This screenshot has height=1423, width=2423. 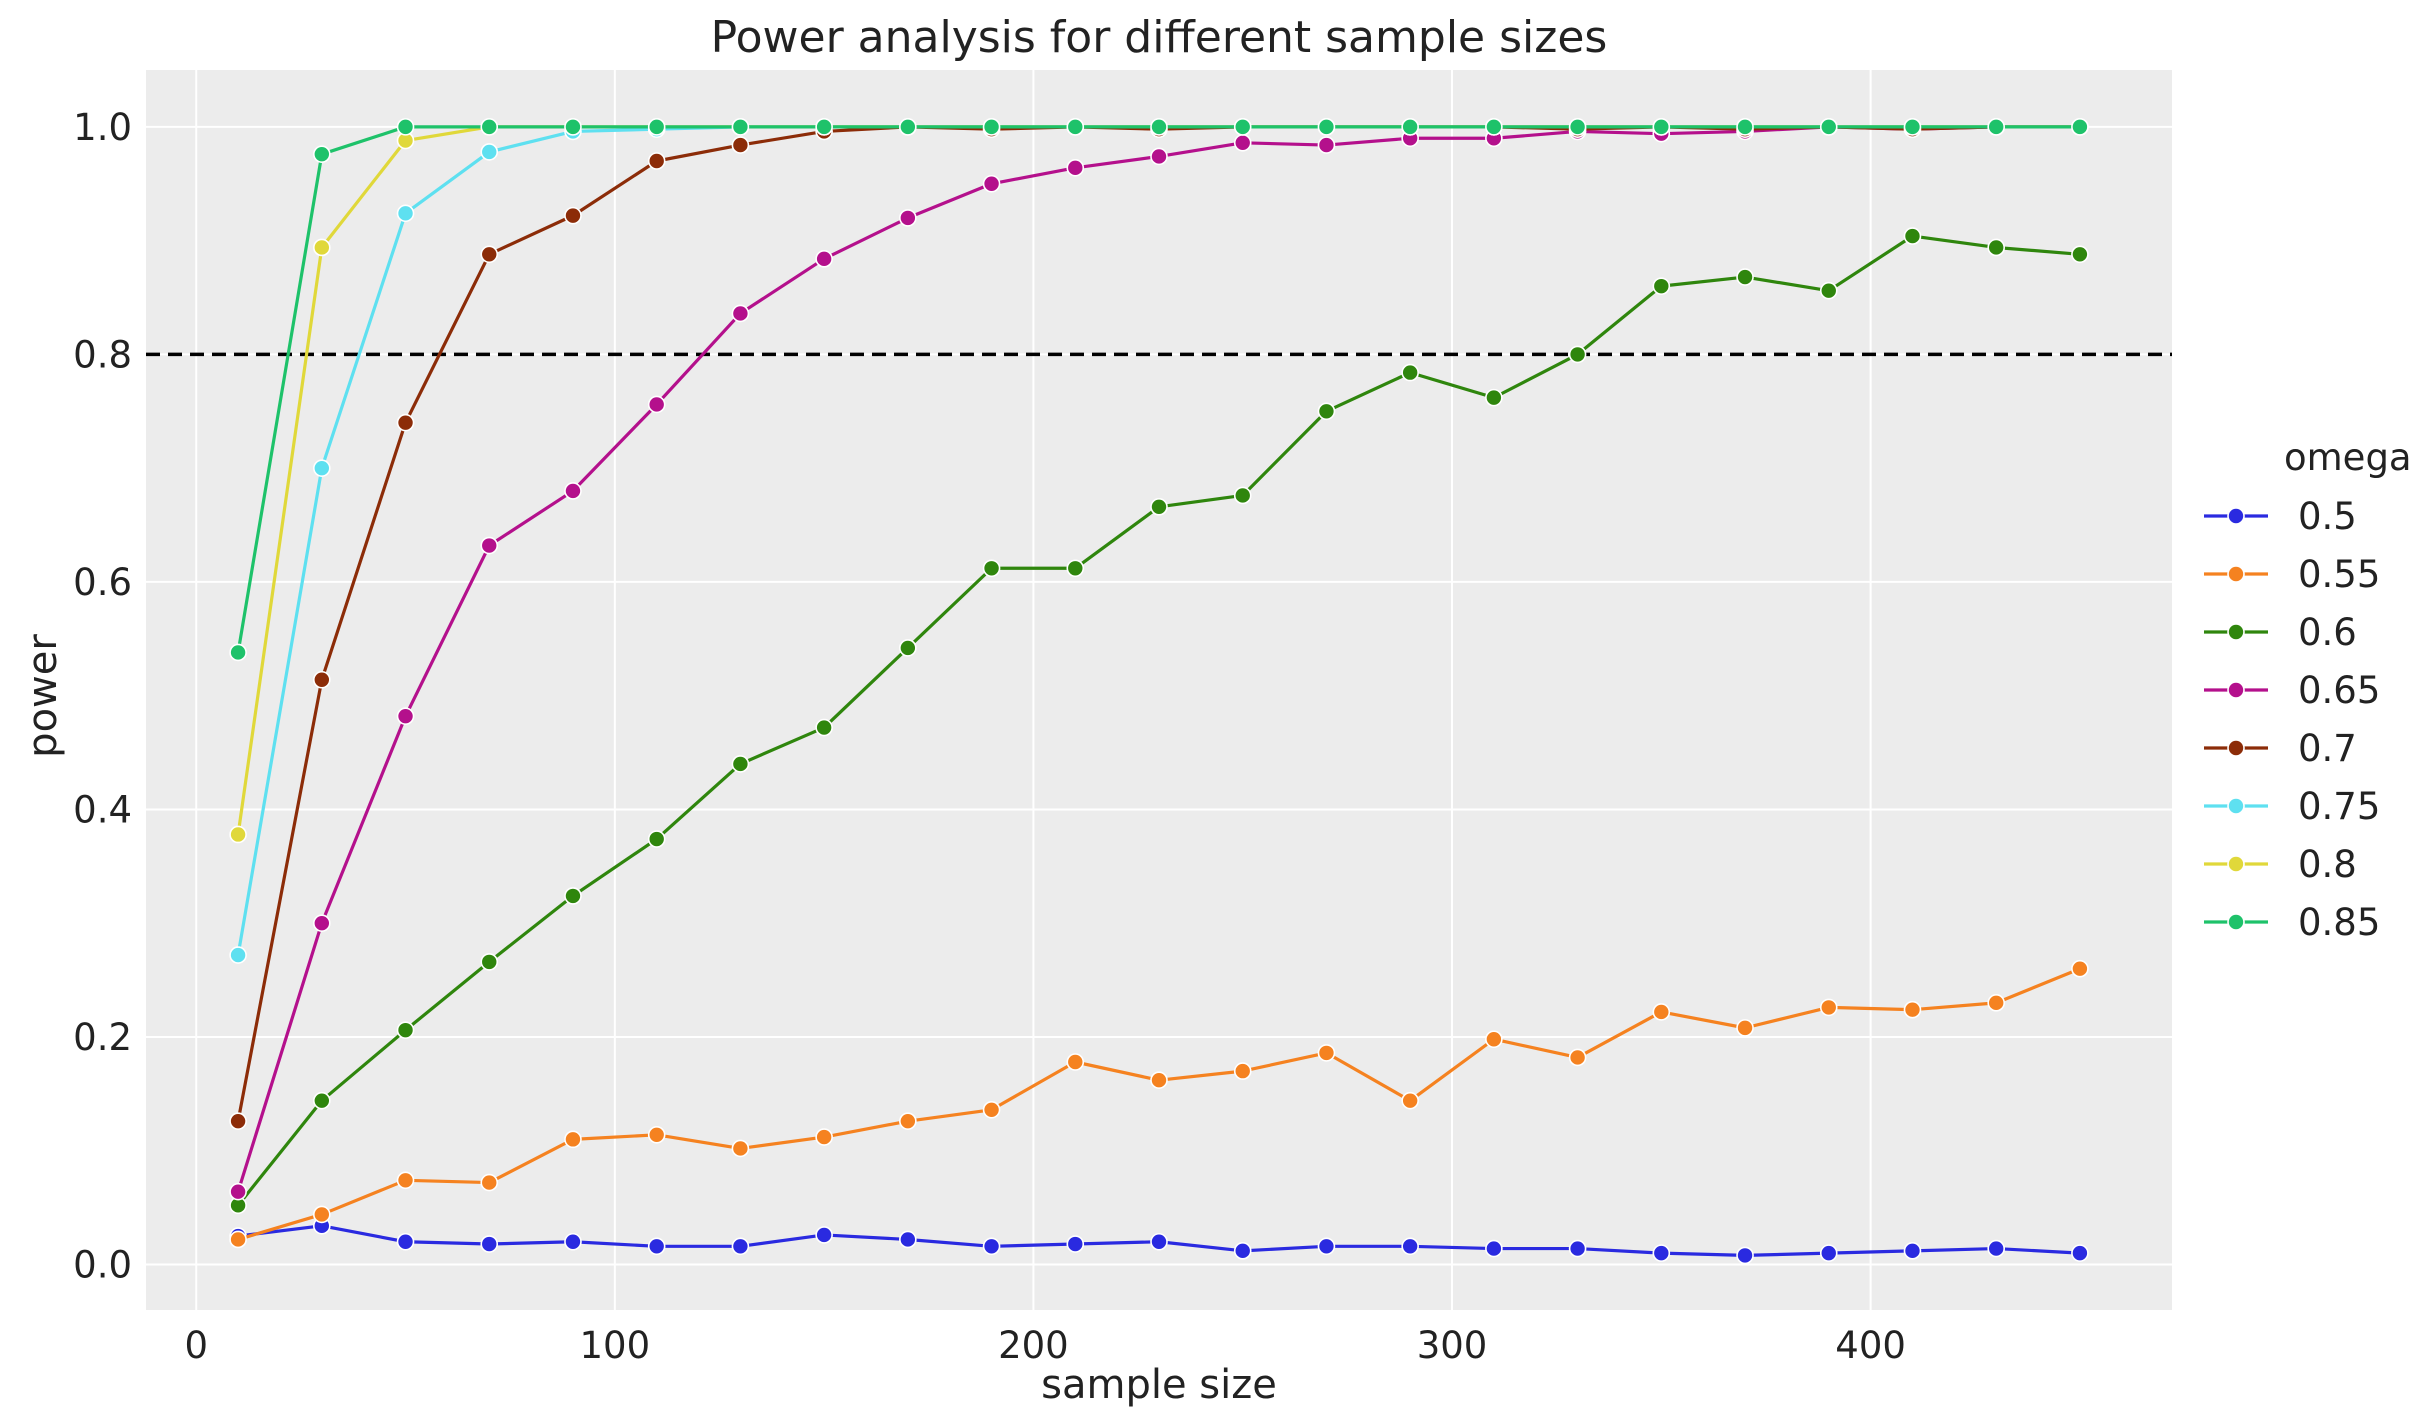 What do you see at coordinates (2280, 516) in the screenshot?
I see `legend-item: 0.5` at bounding box center [2280, 516].